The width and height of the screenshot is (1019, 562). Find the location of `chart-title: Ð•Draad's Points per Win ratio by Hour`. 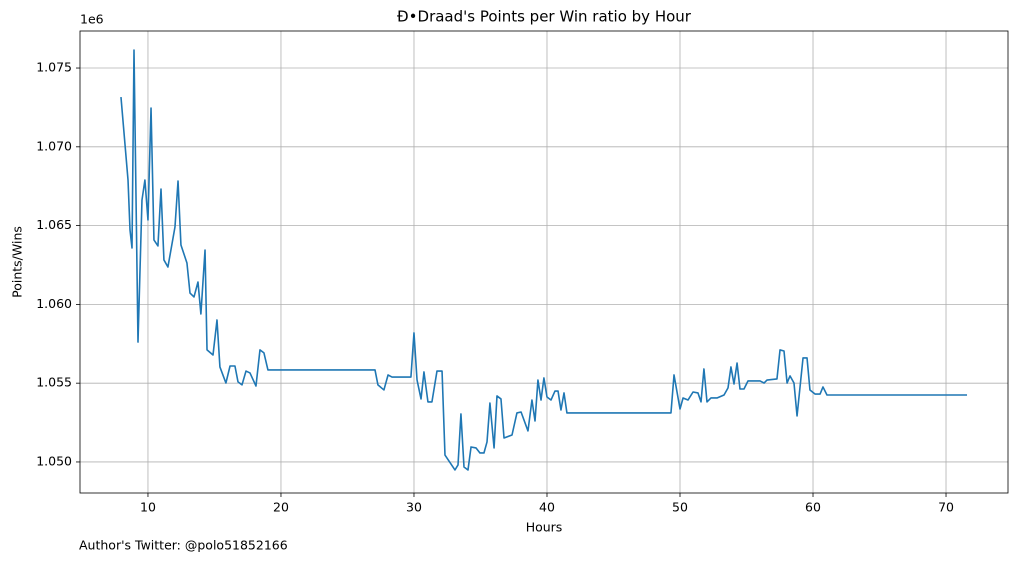

chart-title: Ð•Draad's Points per Win ratio by Hour is located at coordinates (544, 17).